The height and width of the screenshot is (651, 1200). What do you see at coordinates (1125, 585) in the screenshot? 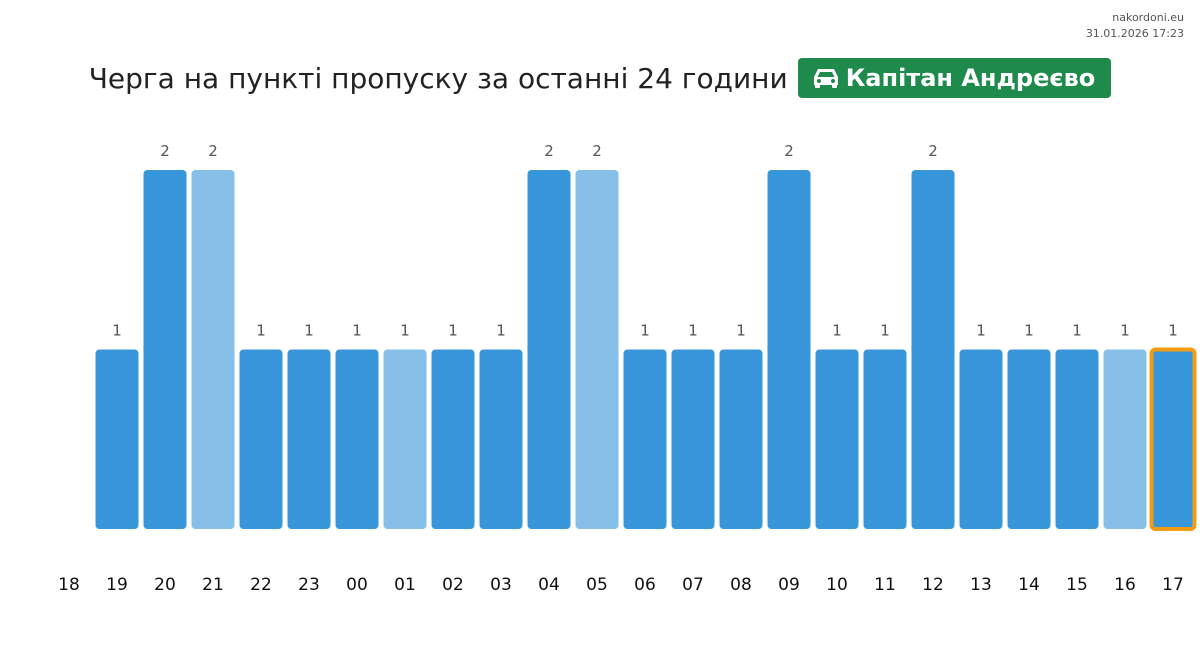
I see `x-tick-label: 16` at bounding box center [1125, 585].